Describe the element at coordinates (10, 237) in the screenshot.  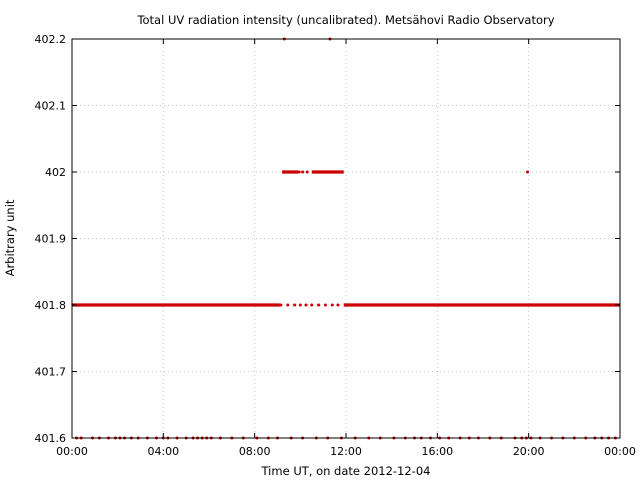
I see `y-axis-label: Arbitrary unit` at that location.